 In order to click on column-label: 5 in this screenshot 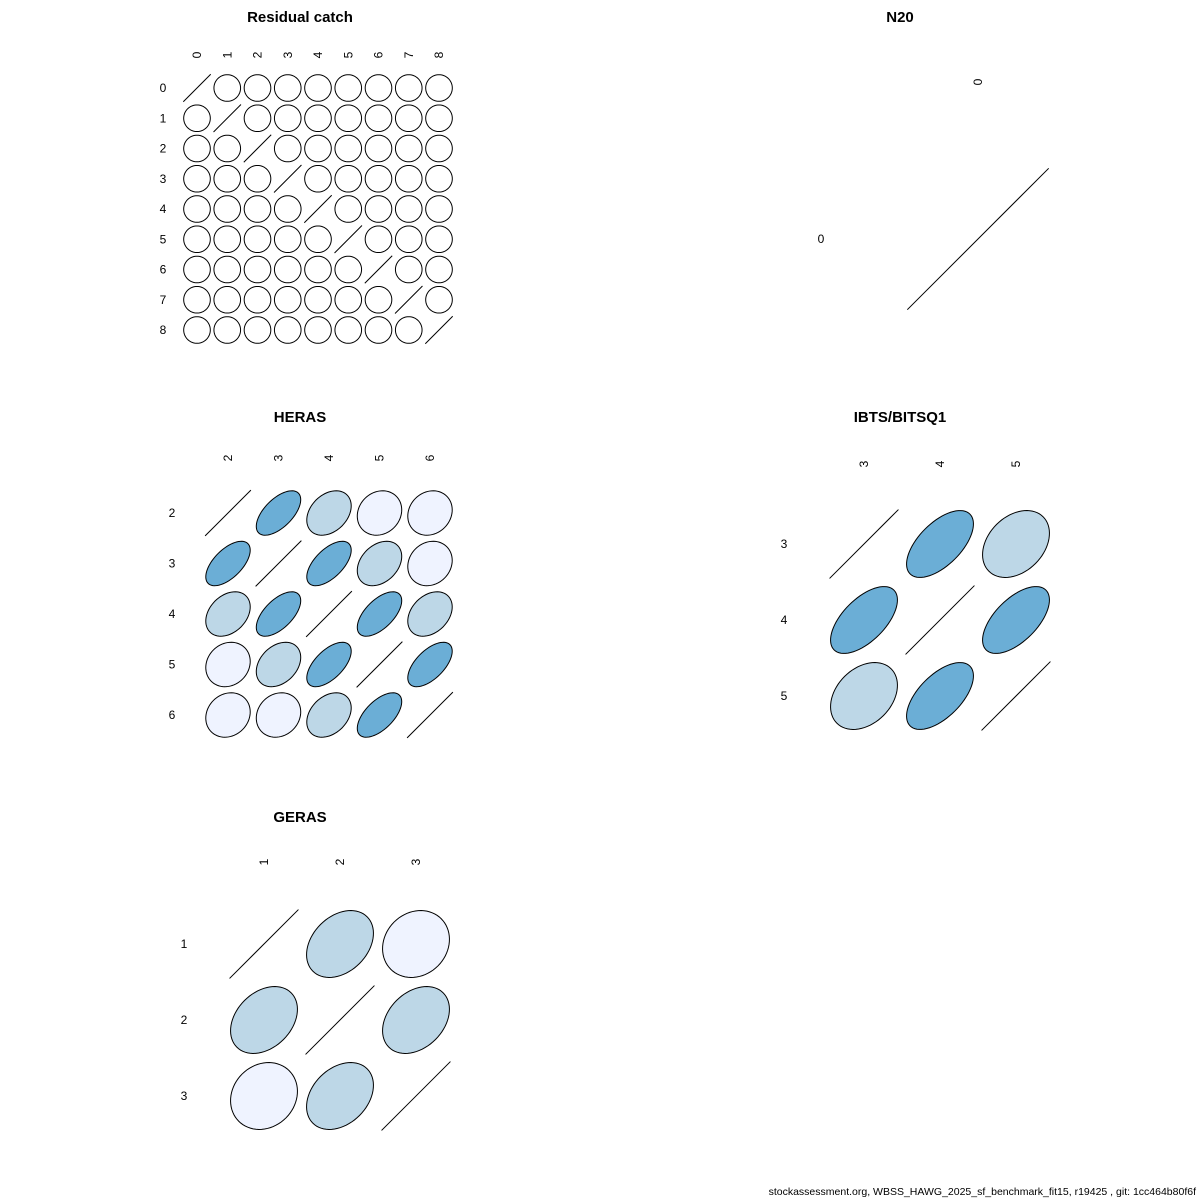, I will do `click(1016, 463)`.